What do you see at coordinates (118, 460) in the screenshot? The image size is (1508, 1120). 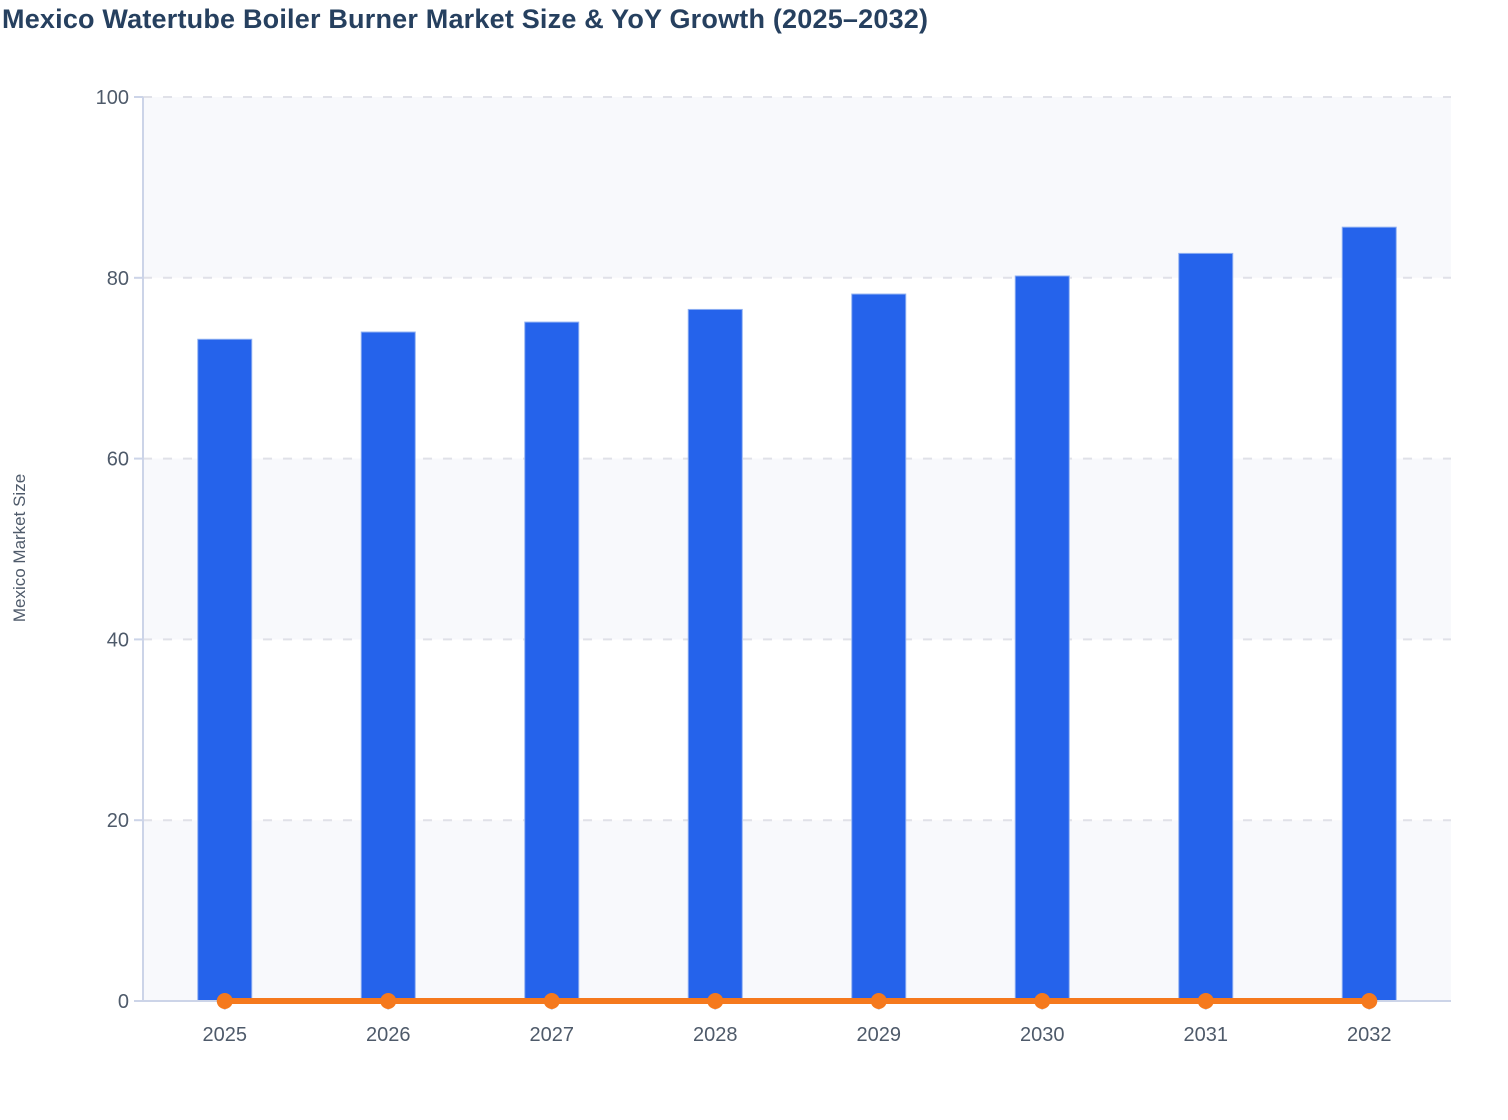 I see `y-tick-label: 60` at bounding box center [118, 460].